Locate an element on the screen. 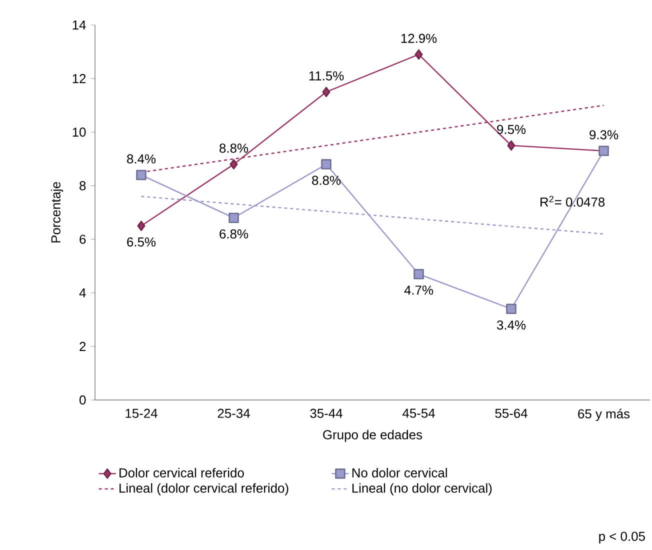 The height and width of the screenshot is (550, 652). x-tick-label: 65 y más is located at coordinates (604, 414).